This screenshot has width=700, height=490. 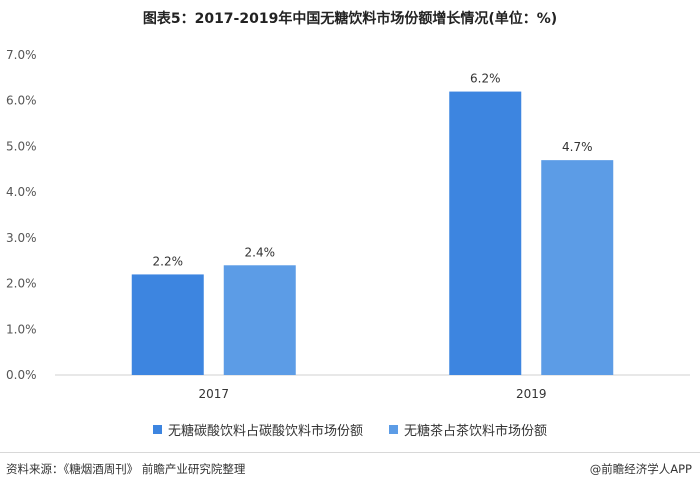 I want to click on y-tick-label: 4.0%, so click(x=21, y=192).